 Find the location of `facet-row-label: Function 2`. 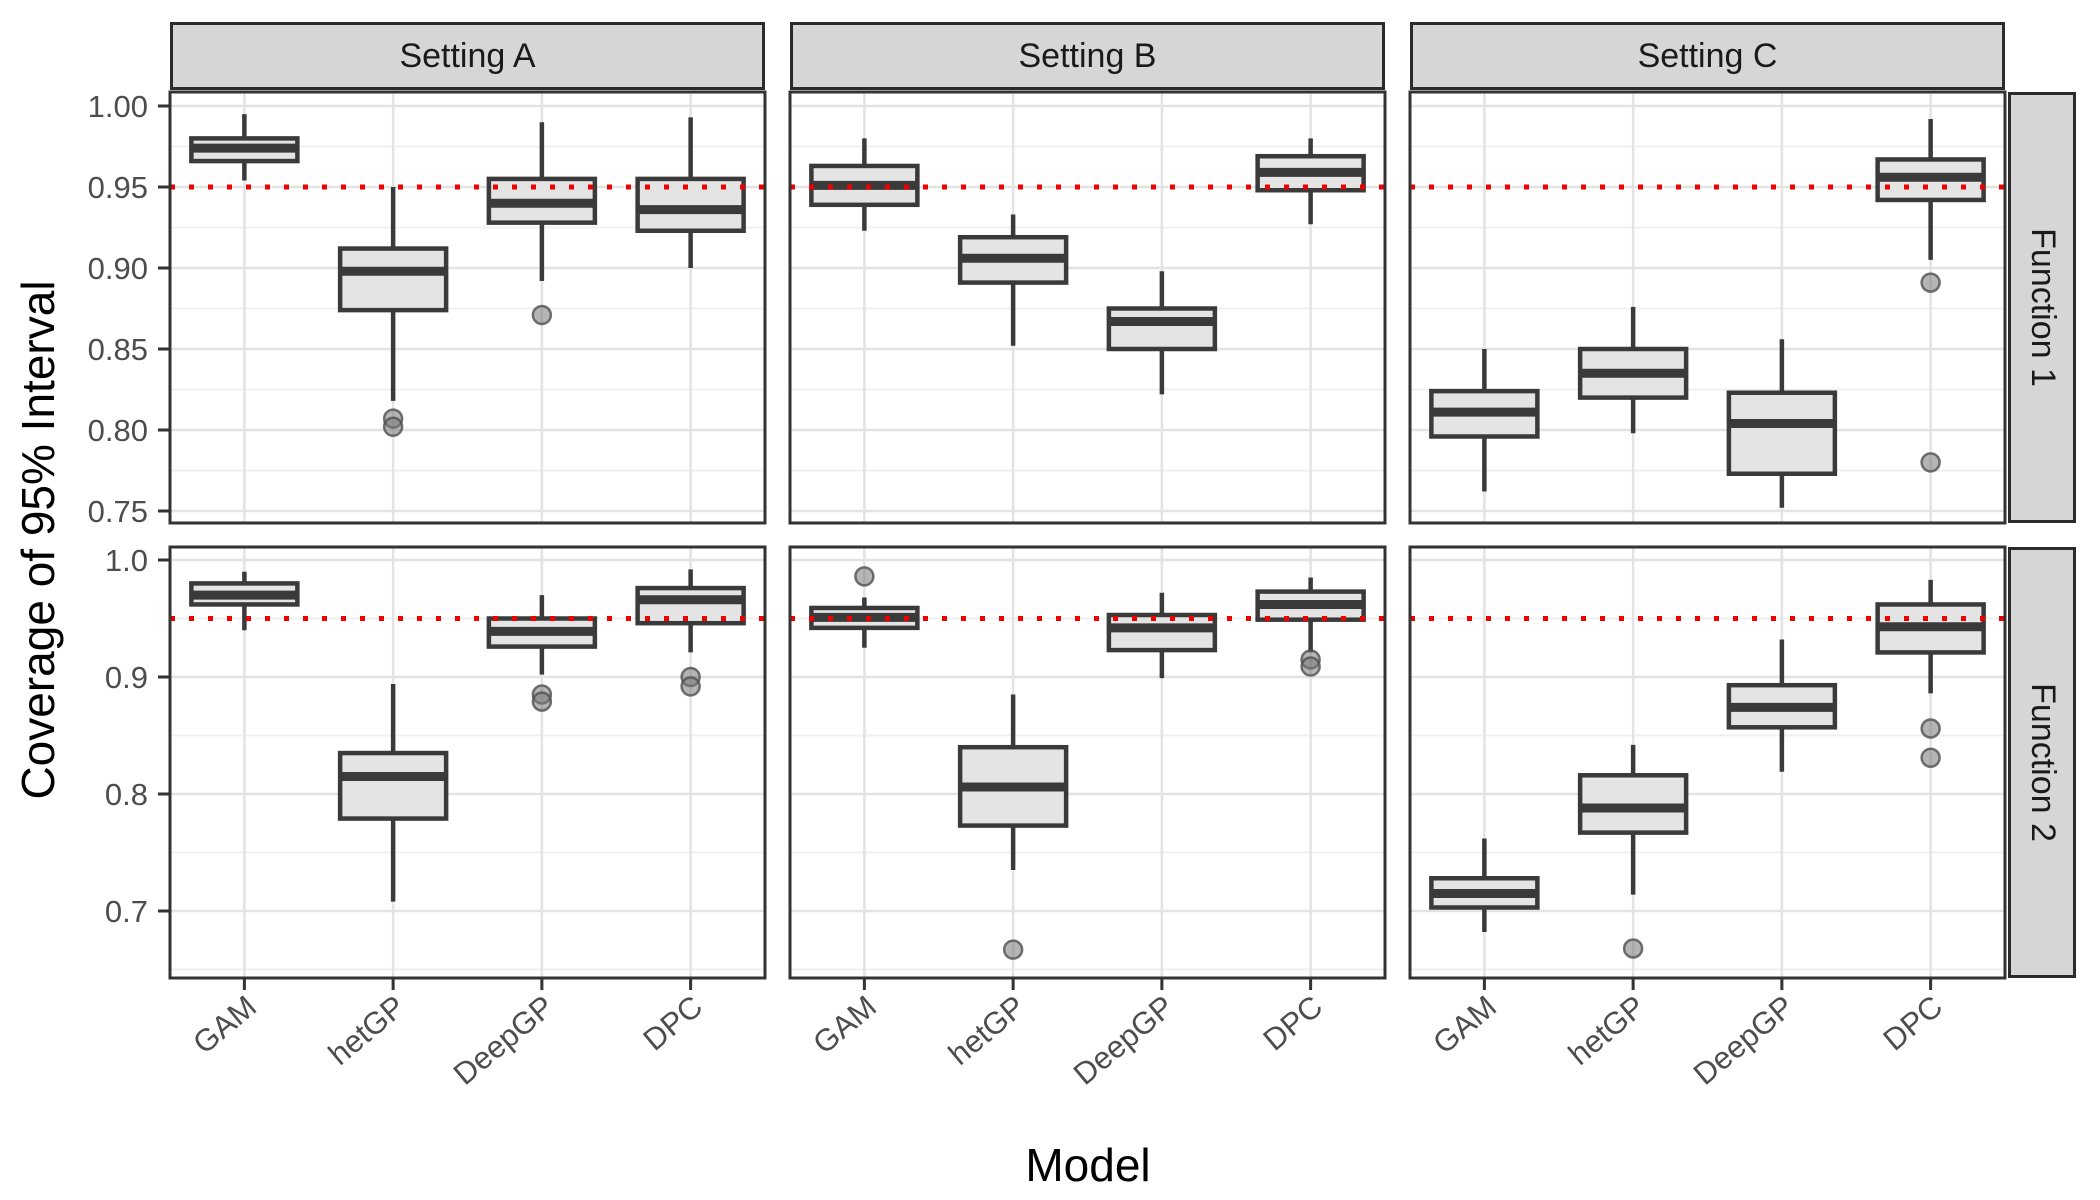

facet-row-label: Function 2 is located at coordinates (2042, 762).